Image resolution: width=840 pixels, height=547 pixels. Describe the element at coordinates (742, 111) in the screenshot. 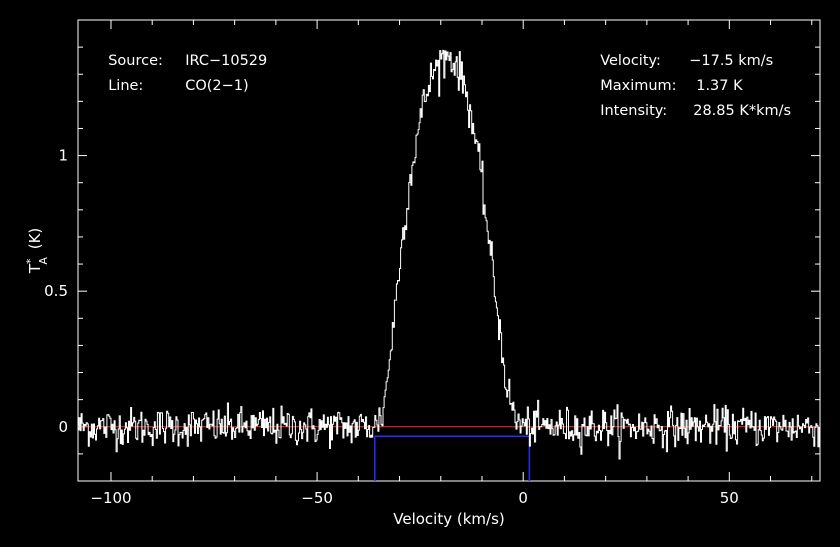

I see `intensity-value: 28.85 K*km/s` at that location.